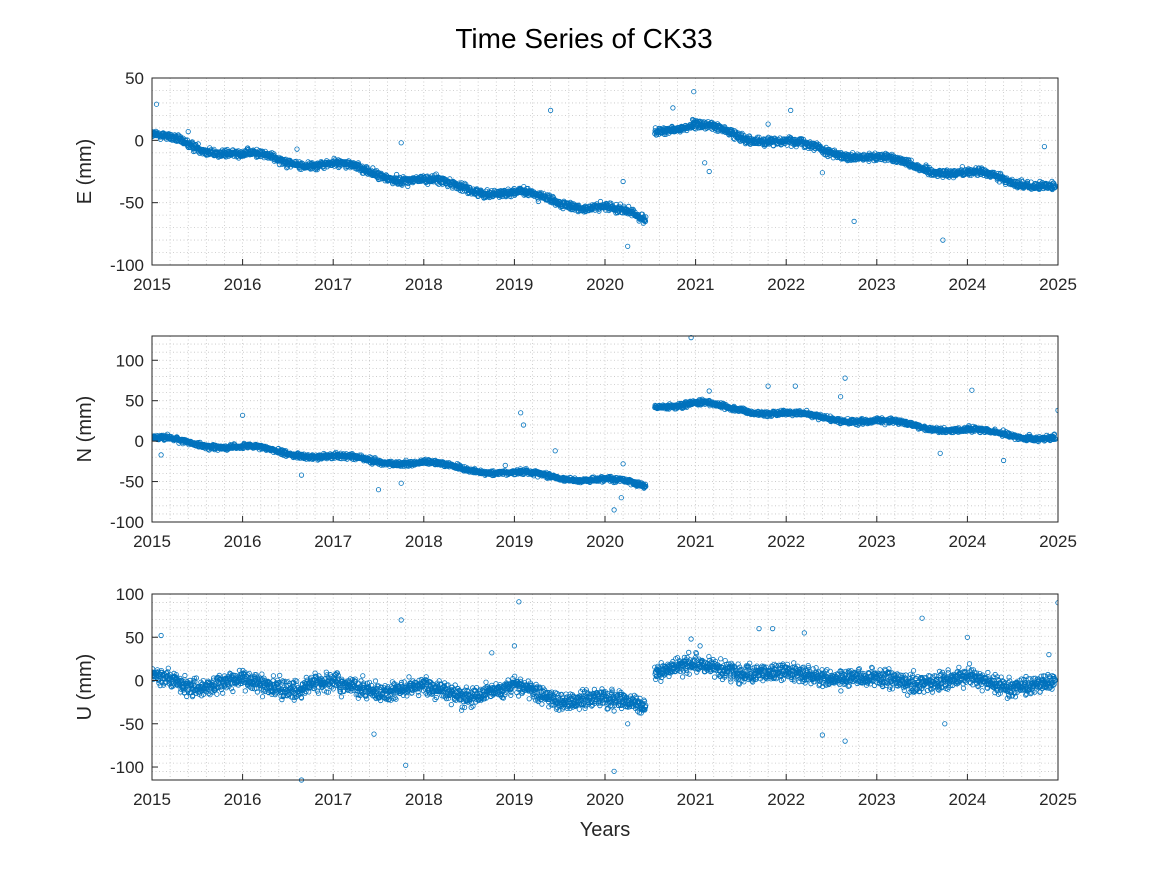 The height and width of the screenshot is (875, 1167). What do you see at coordinates (1058, 284) in the screenshot?
I see `x-tick-label: 2025` at bounding box center [1058, 284].